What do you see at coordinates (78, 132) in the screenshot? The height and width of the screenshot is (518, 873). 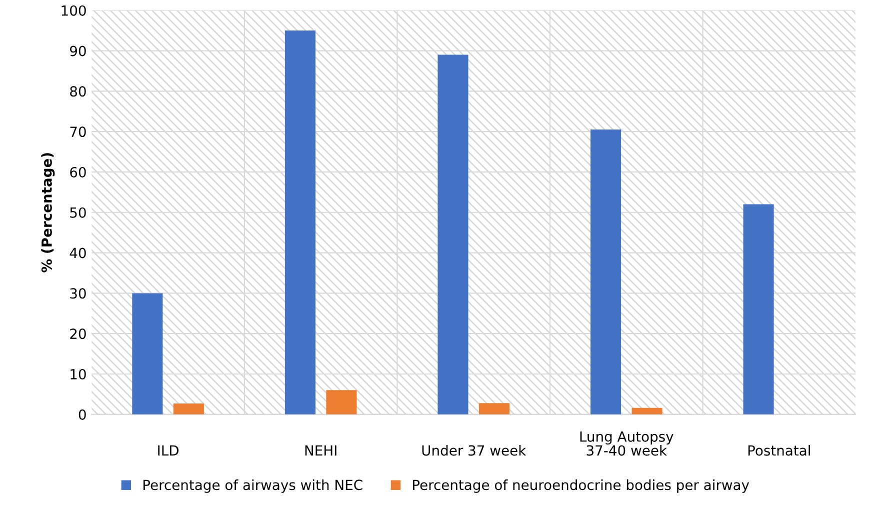 I see `y-tick-label: 70` at bounding box center [78, 132].